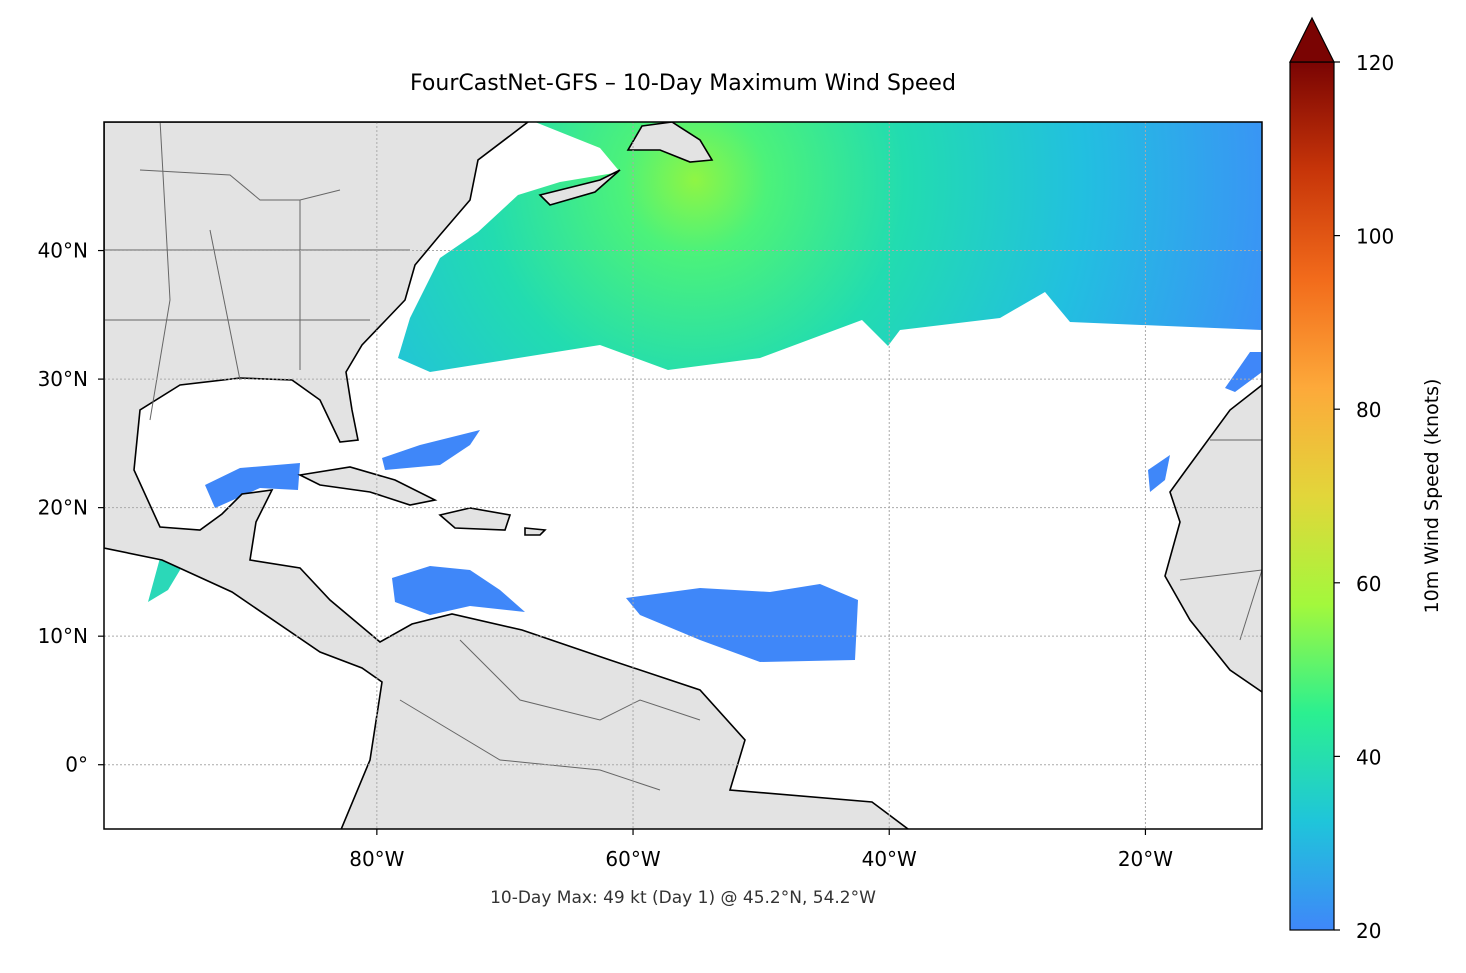 This screenshot has height=973, width=1466. What do you see at coordinates (1375, 63) in the screenshot?
I see `colorbar-tick-label: 120` at bounding box center [1375, 63].